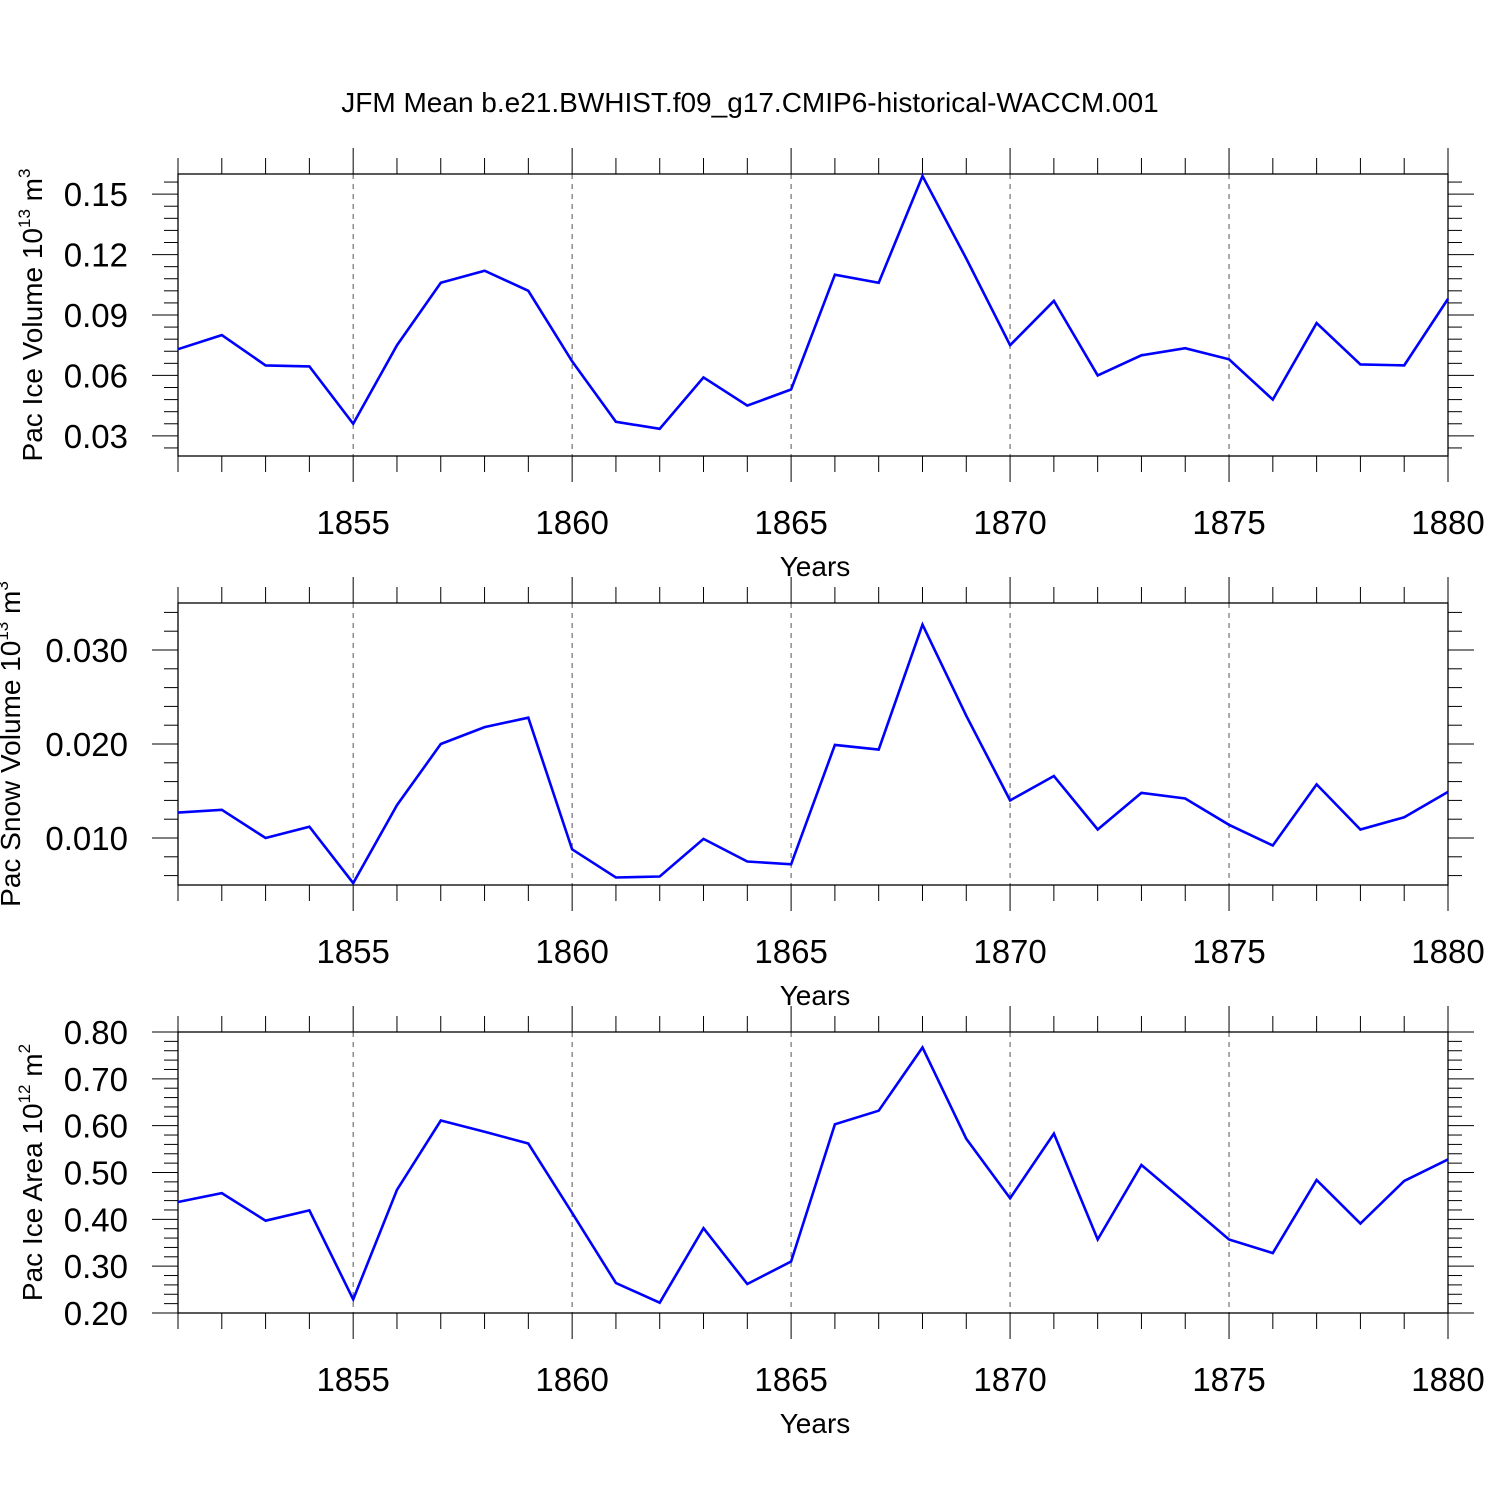  I want to click on y-tick-label: 0.020, so click(86, 744).